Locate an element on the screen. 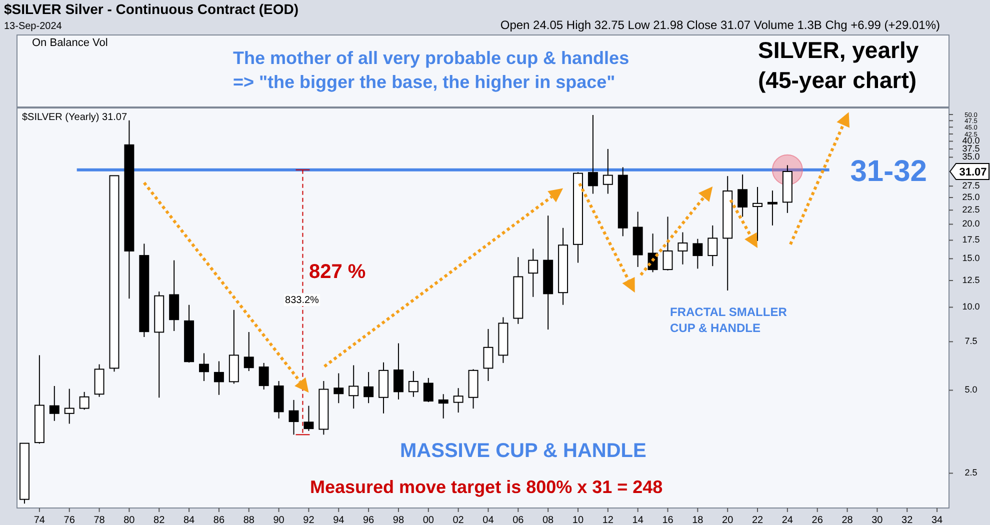 Image resolution: width=990 pixels, height=525 pixels. x-tick-label: 98 is located at coordinates (398, 520).